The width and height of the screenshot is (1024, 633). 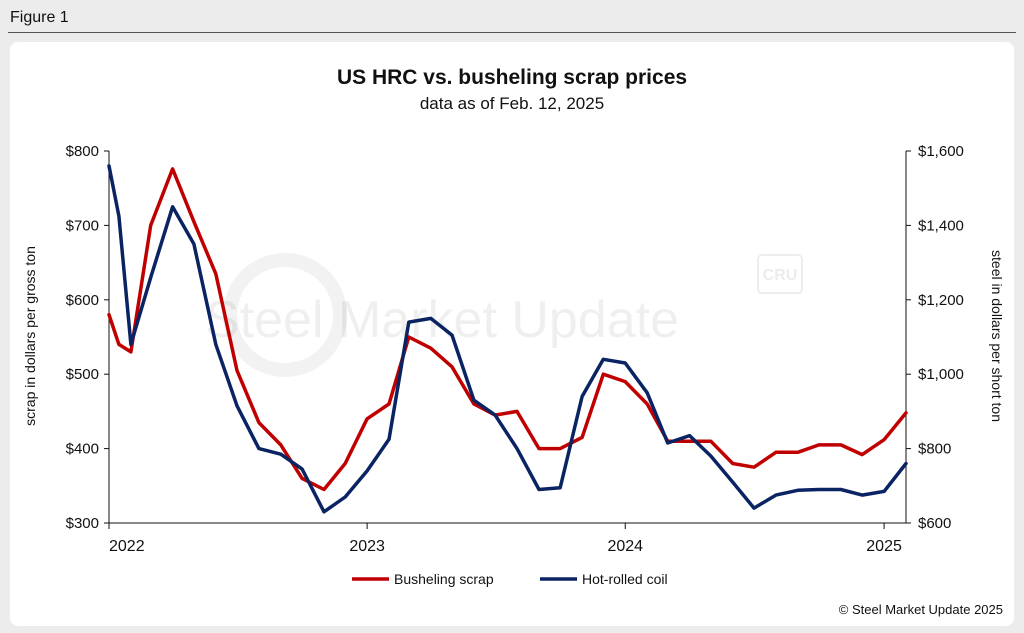 I want to click on x-tick-label: 2024, so click(x=625, y=546).